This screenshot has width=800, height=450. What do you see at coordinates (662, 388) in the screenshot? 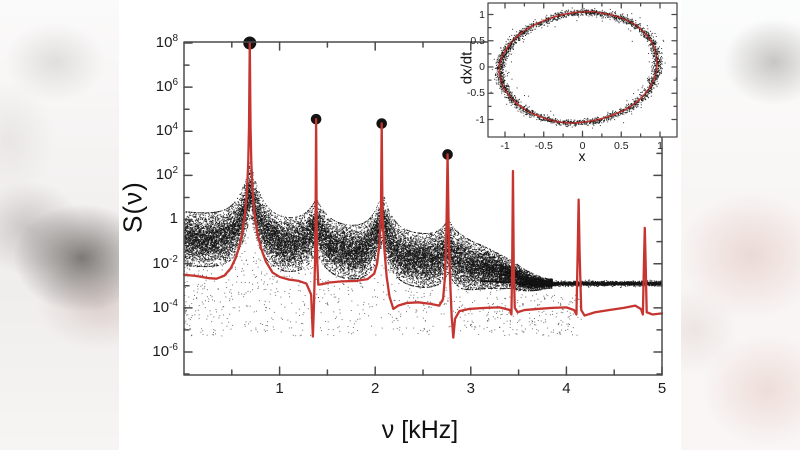
I see `x-tick-label: 5` at bounding box center [662, 388].